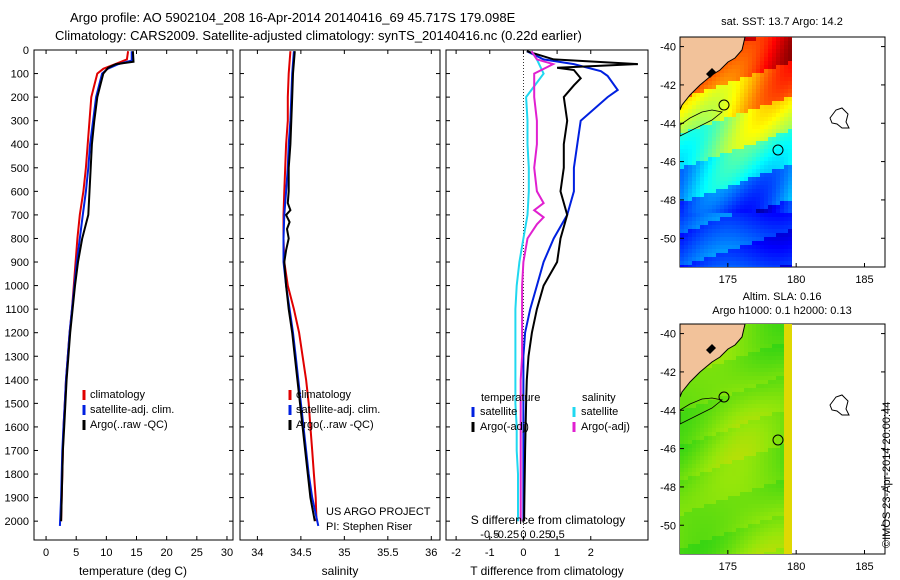 This screenshot has width=900, height=580. Describe the element at coordinates (599, 398) in the screenshot. I see `legend-header-salinity: salinity` at that location.